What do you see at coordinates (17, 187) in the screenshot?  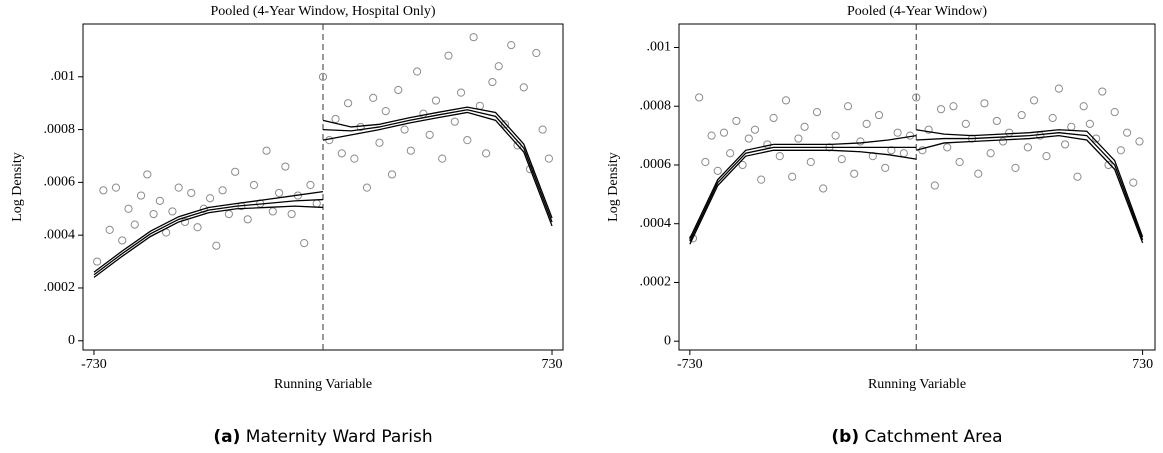 I see `y-axis-label: Log Density` at bounding box center [17, 187].